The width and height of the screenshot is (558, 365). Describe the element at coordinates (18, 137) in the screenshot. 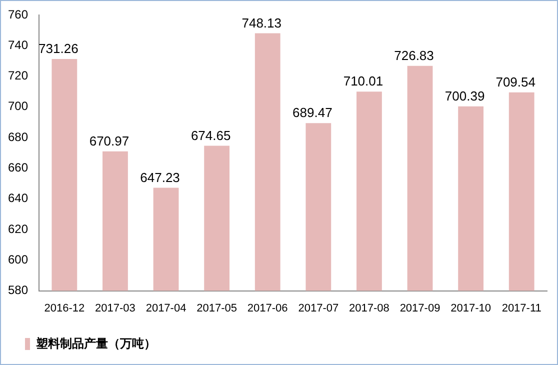

I see `y-tick-label: 680` at that location.